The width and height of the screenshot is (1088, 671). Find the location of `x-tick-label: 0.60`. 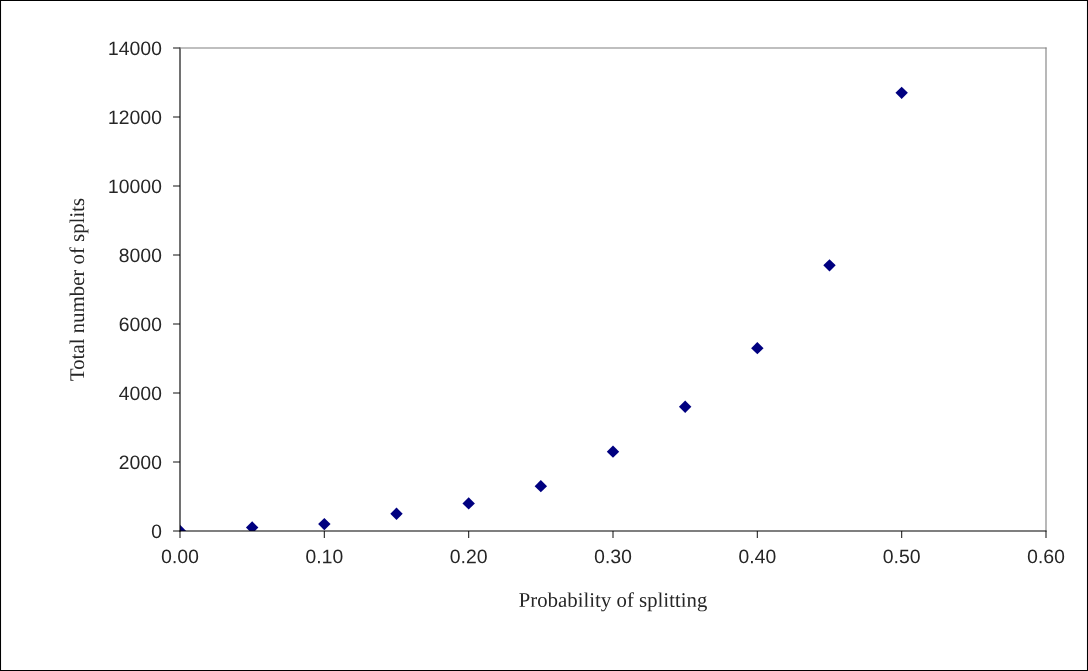

x-tick-label: 0.60 is located at coordinates (1046, 556).